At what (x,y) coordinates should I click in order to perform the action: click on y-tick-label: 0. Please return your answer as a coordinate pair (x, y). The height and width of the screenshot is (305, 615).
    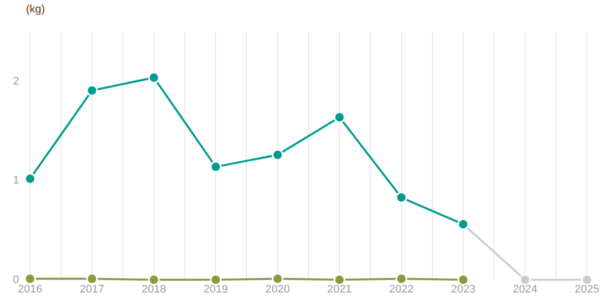
    Looking at the image, I should click on (16, 280).